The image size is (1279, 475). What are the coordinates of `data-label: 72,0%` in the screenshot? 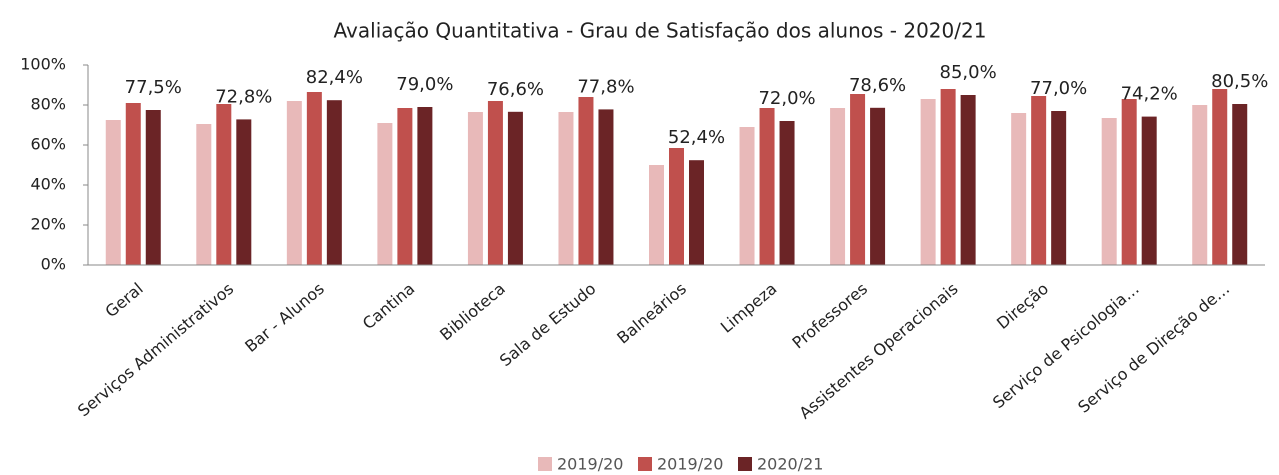 It's located at (786, 98).